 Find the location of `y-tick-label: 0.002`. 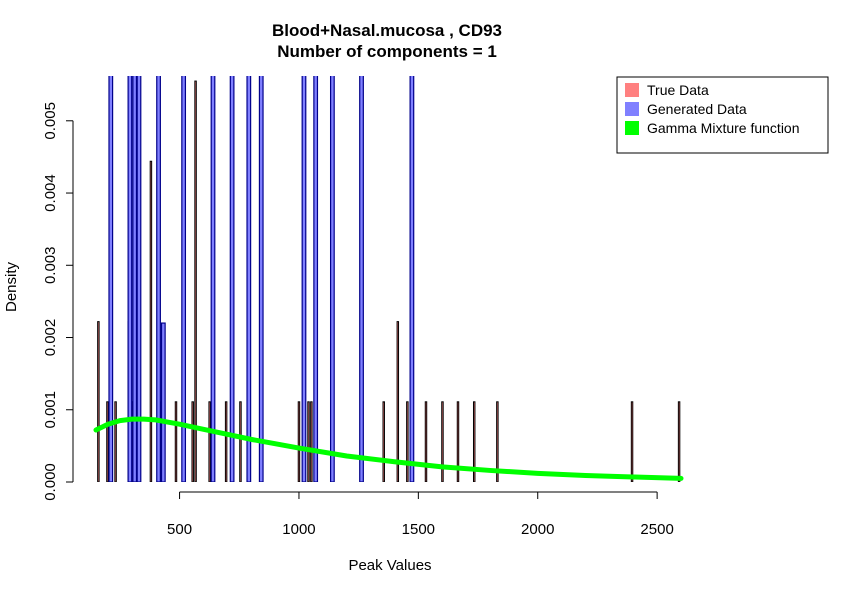

y-tick-label: 0.002 is located at coordinates (50, 338).